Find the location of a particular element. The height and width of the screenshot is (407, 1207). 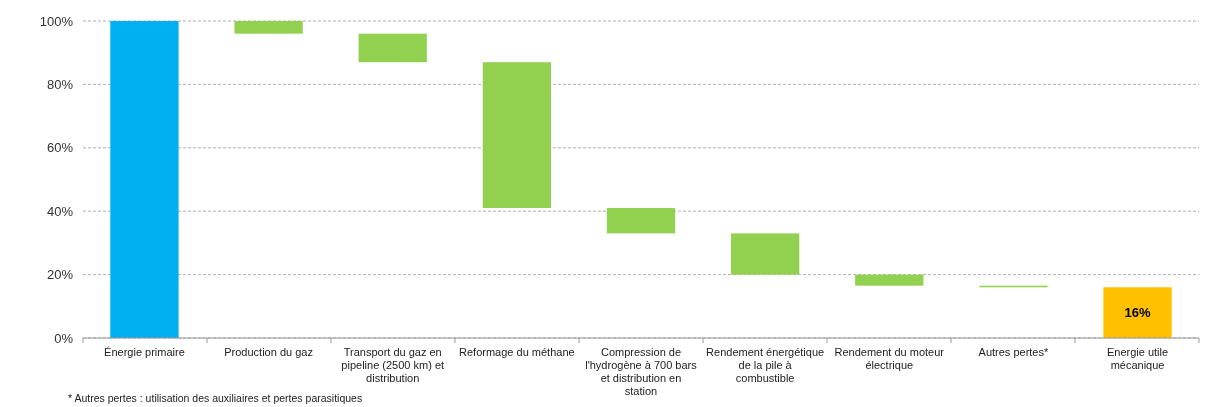

y-tick-label: 0% is located at coordinates (64, 338).